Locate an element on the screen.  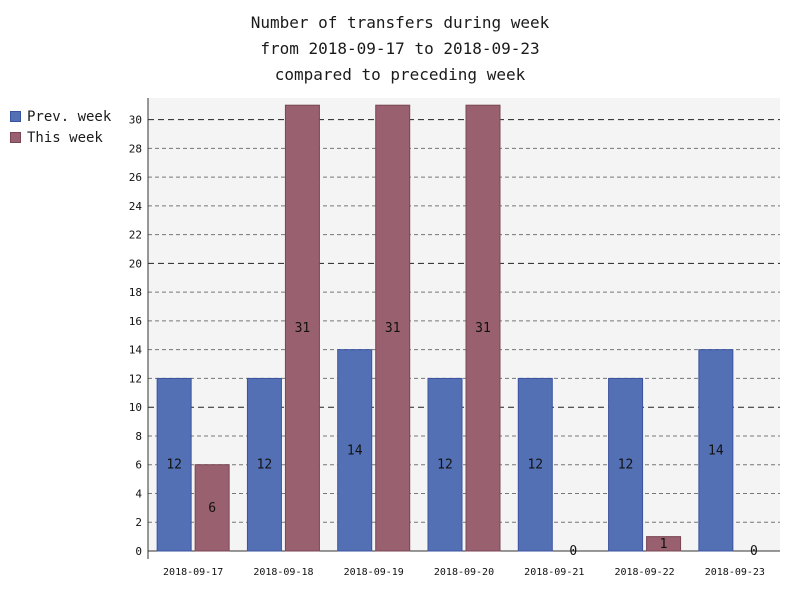
y-tick-label: 6 is located at coordinates (138, 465).